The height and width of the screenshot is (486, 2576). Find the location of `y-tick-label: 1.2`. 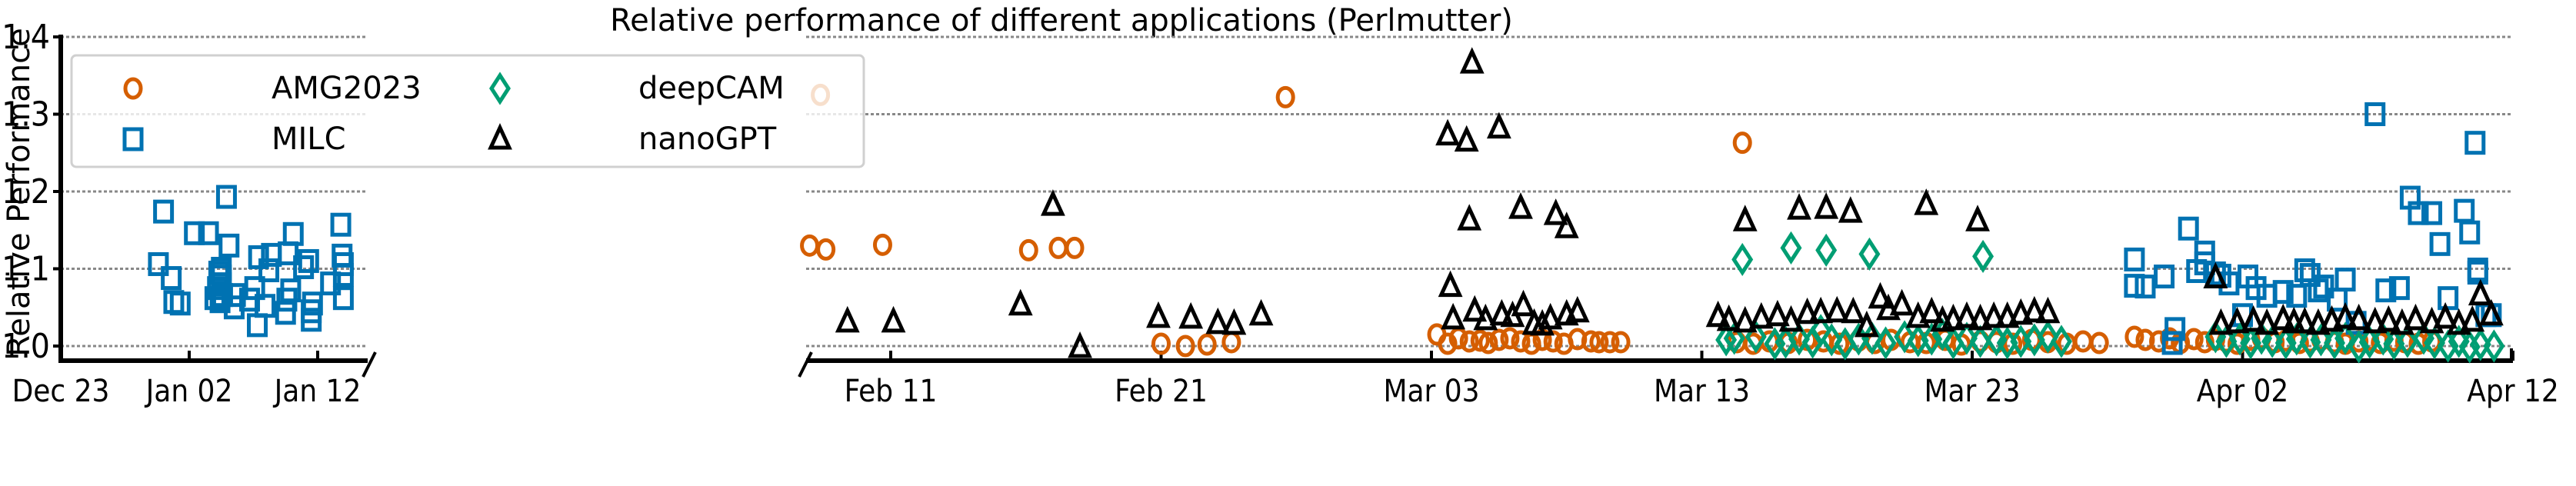

y-tick-label: 1.2 is located at coordinates (26, 191).